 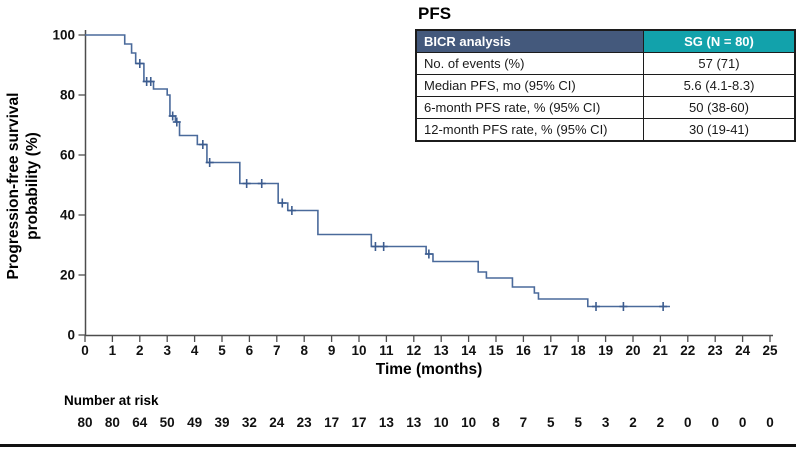 I want to click on stats-table-row: 12-month PFS rate, % (95% CI) 30 (19-41), so click(x=605, y=130).